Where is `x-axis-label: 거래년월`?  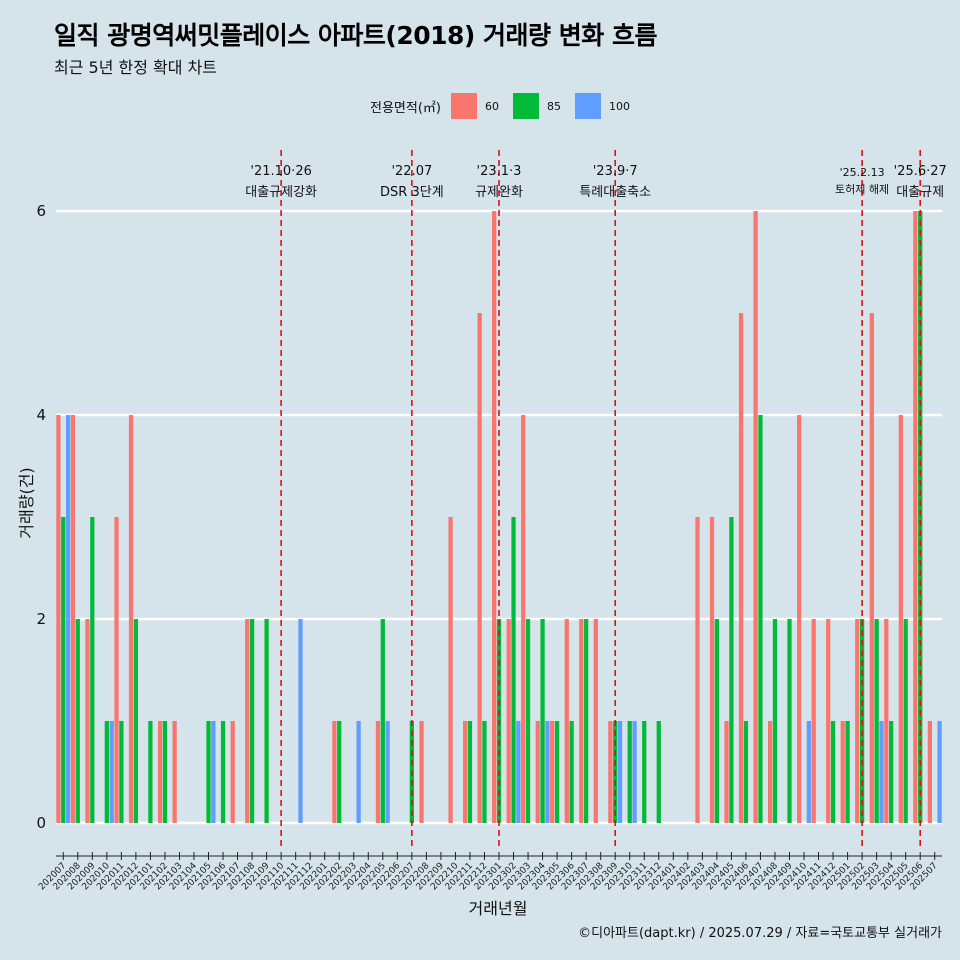
x-axis-label: 거래년월 is located at coordinates (498, 908).